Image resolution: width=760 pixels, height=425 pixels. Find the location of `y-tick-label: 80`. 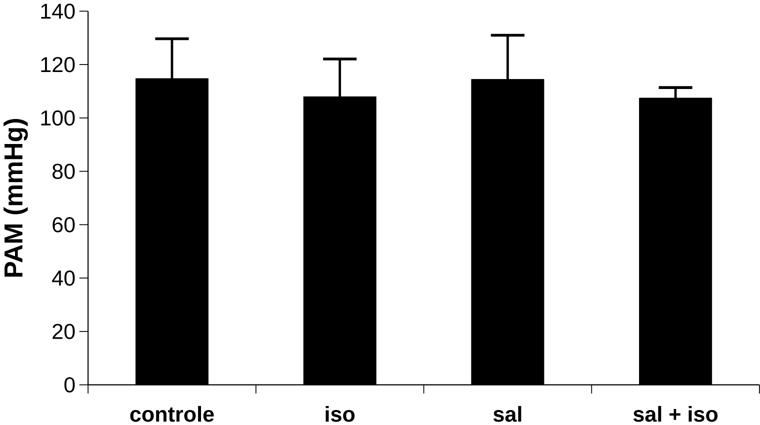

y-tick-label: 80 is located at coordinates (63, 171).